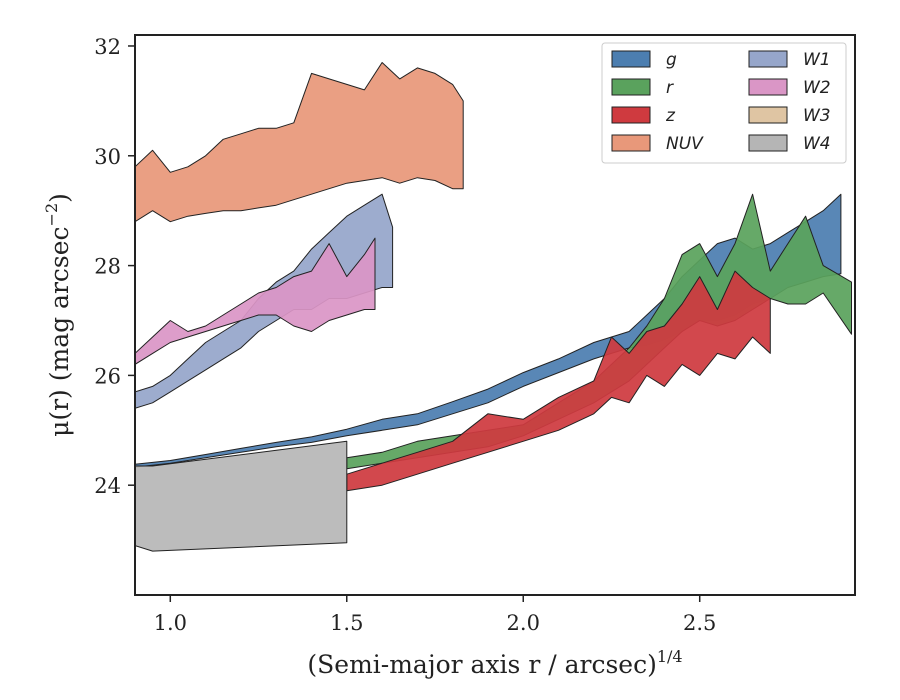 Image resolution: width=900 pixels, height=700 pixels. I want to click on legend-swatch-w4, so click(768, 143).